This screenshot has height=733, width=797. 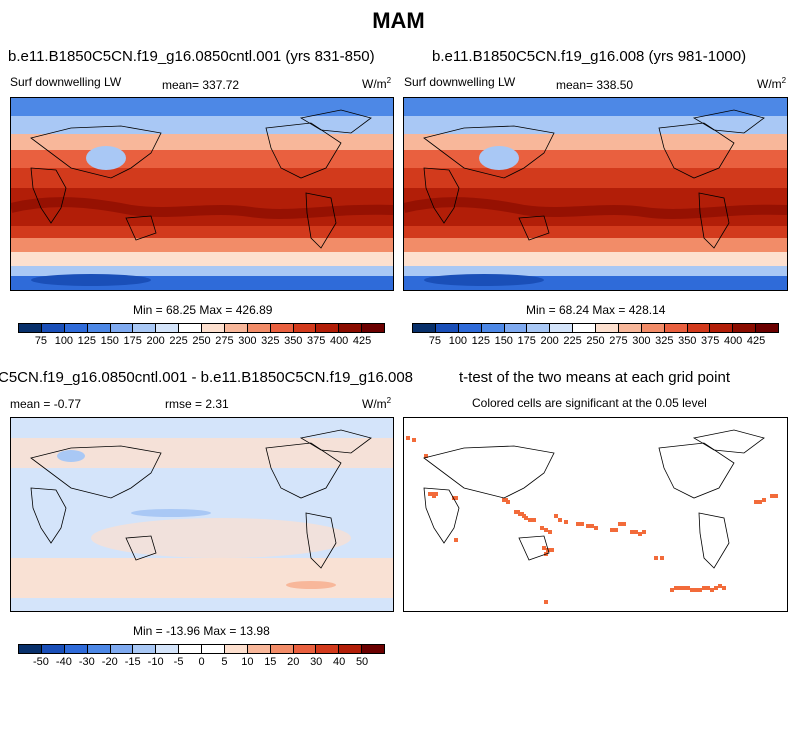 I want to click on panel1-colorbar-tick-label: 125, so click(x=86, y=341).